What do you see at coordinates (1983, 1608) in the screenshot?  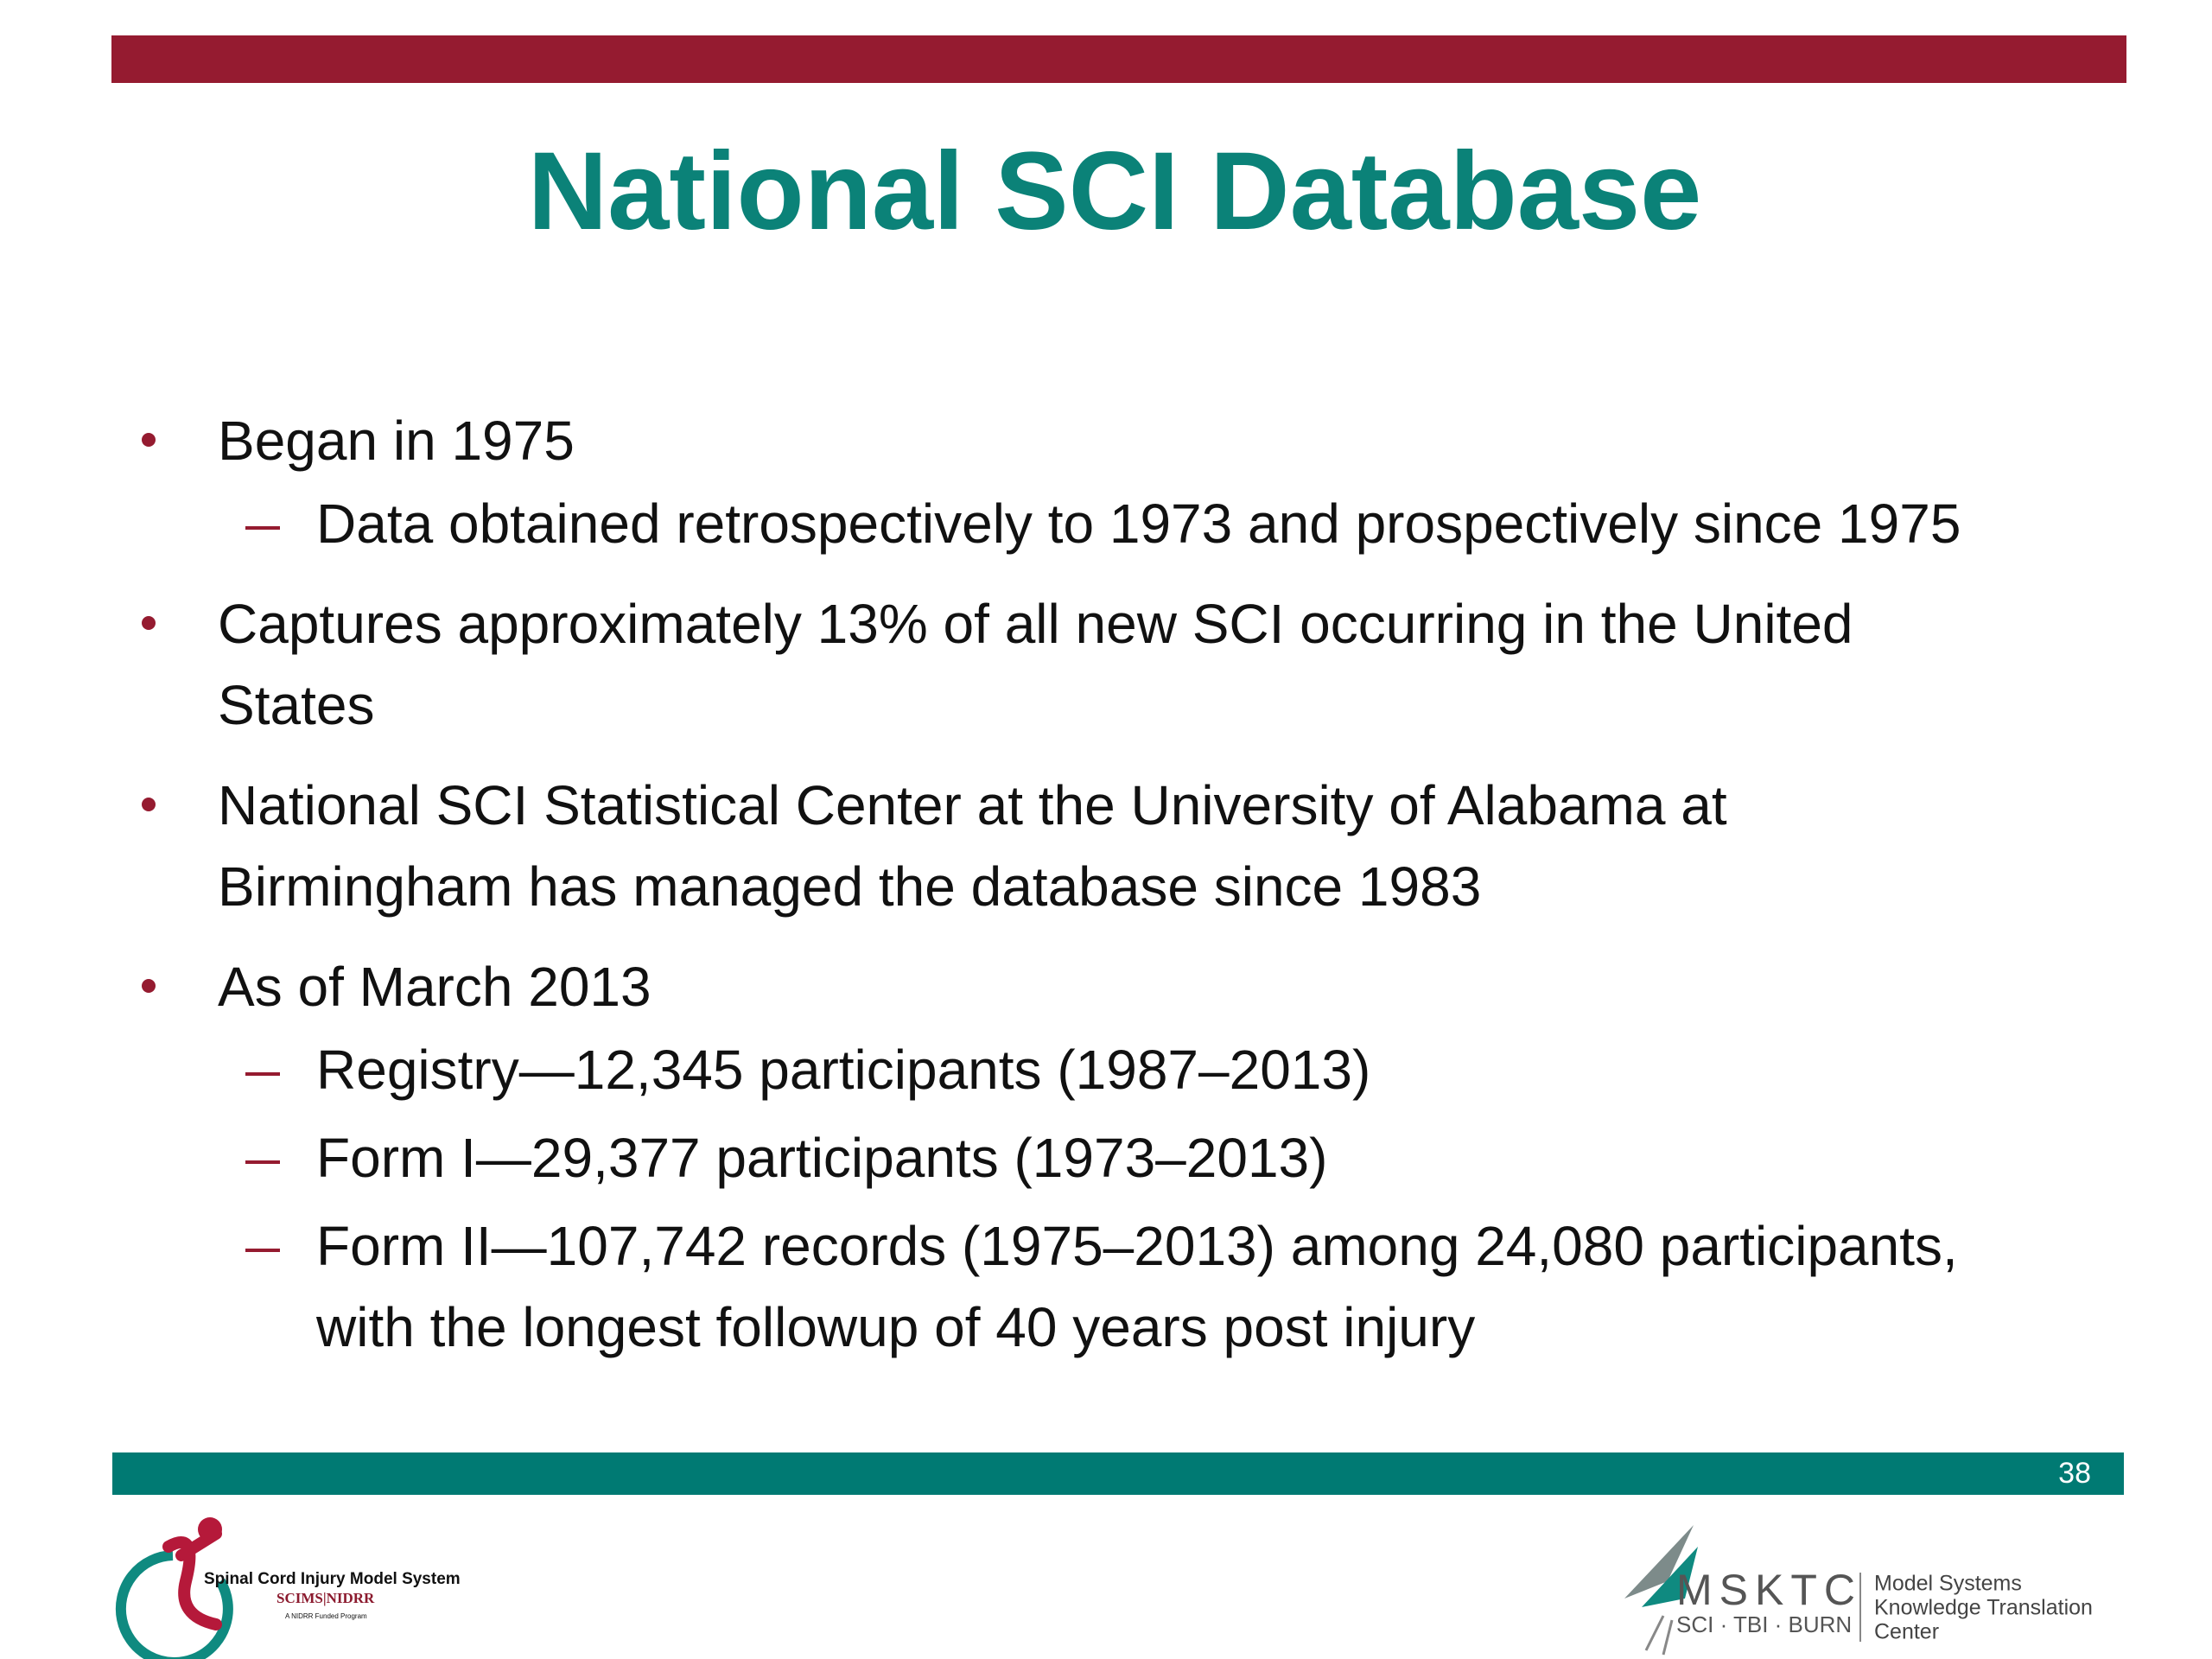 I see `logo-name-line: Knowledge Translation` at bounding box center [1983, 1608].